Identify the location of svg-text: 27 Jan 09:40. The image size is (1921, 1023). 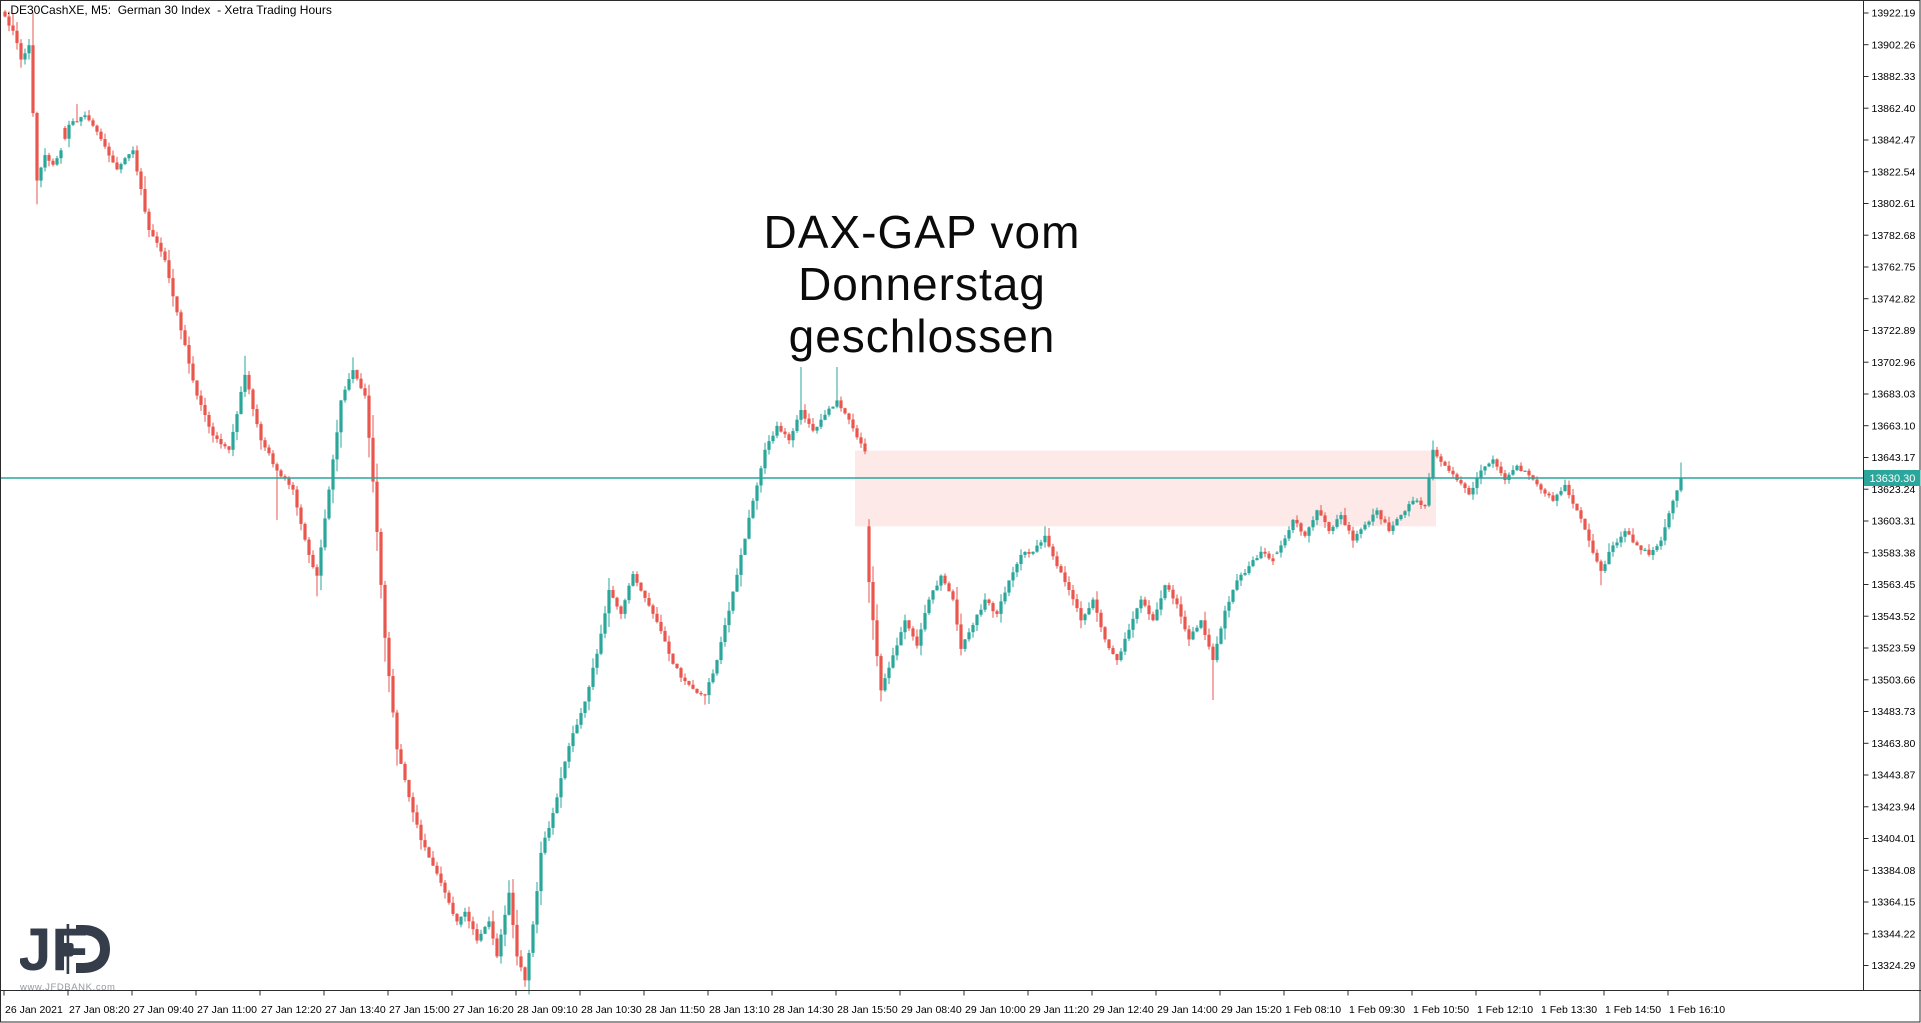
(163, 1010).